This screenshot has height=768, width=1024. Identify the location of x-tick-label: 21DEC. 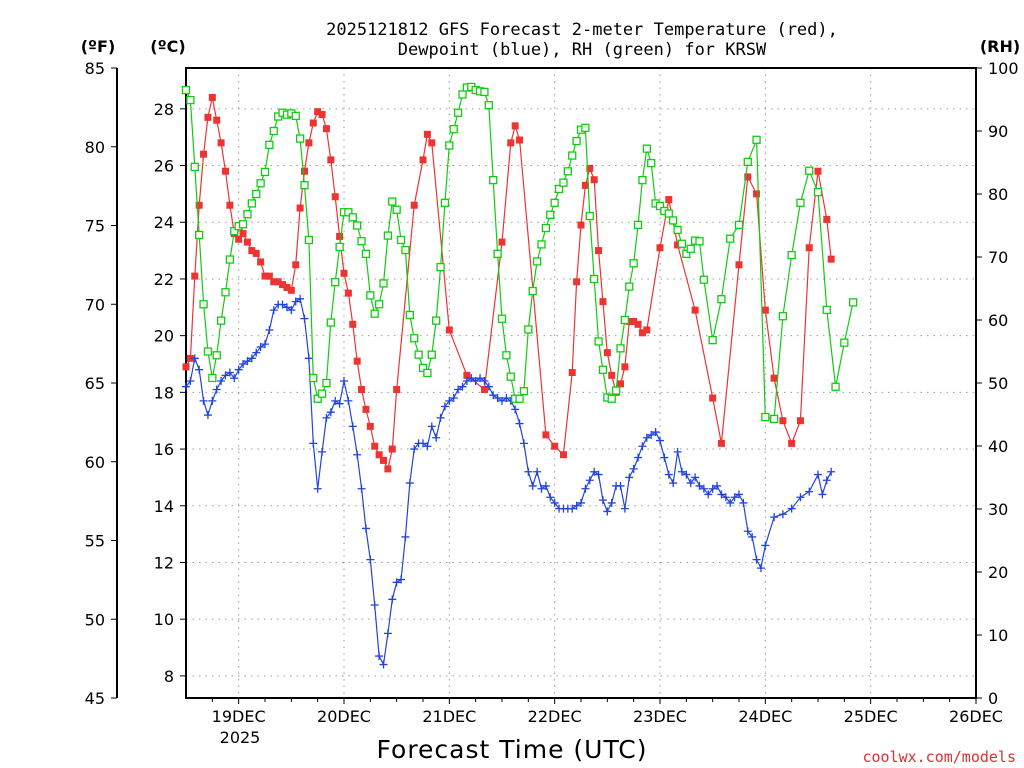
(449, 716).